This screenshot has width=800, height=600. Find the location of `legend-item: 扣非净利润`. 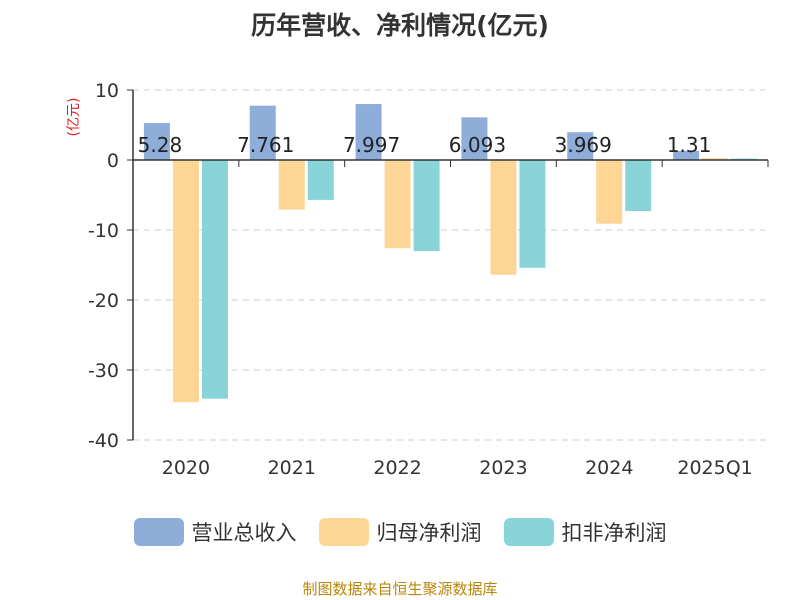

legend-item: 扣非净利润 is located at coordinates (585, 532).